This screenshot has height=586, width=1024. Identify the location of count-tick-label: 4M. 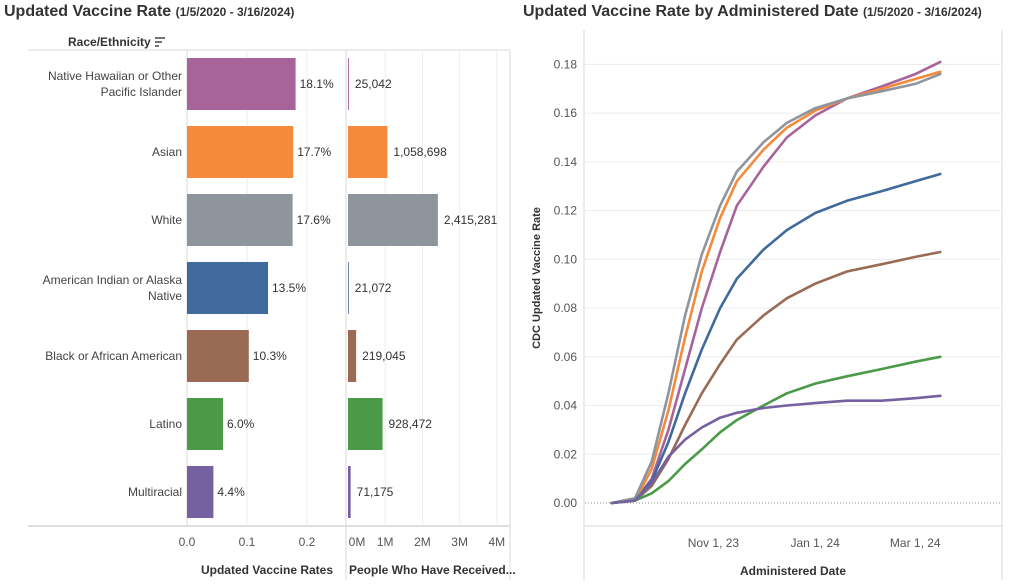
(497, 542).